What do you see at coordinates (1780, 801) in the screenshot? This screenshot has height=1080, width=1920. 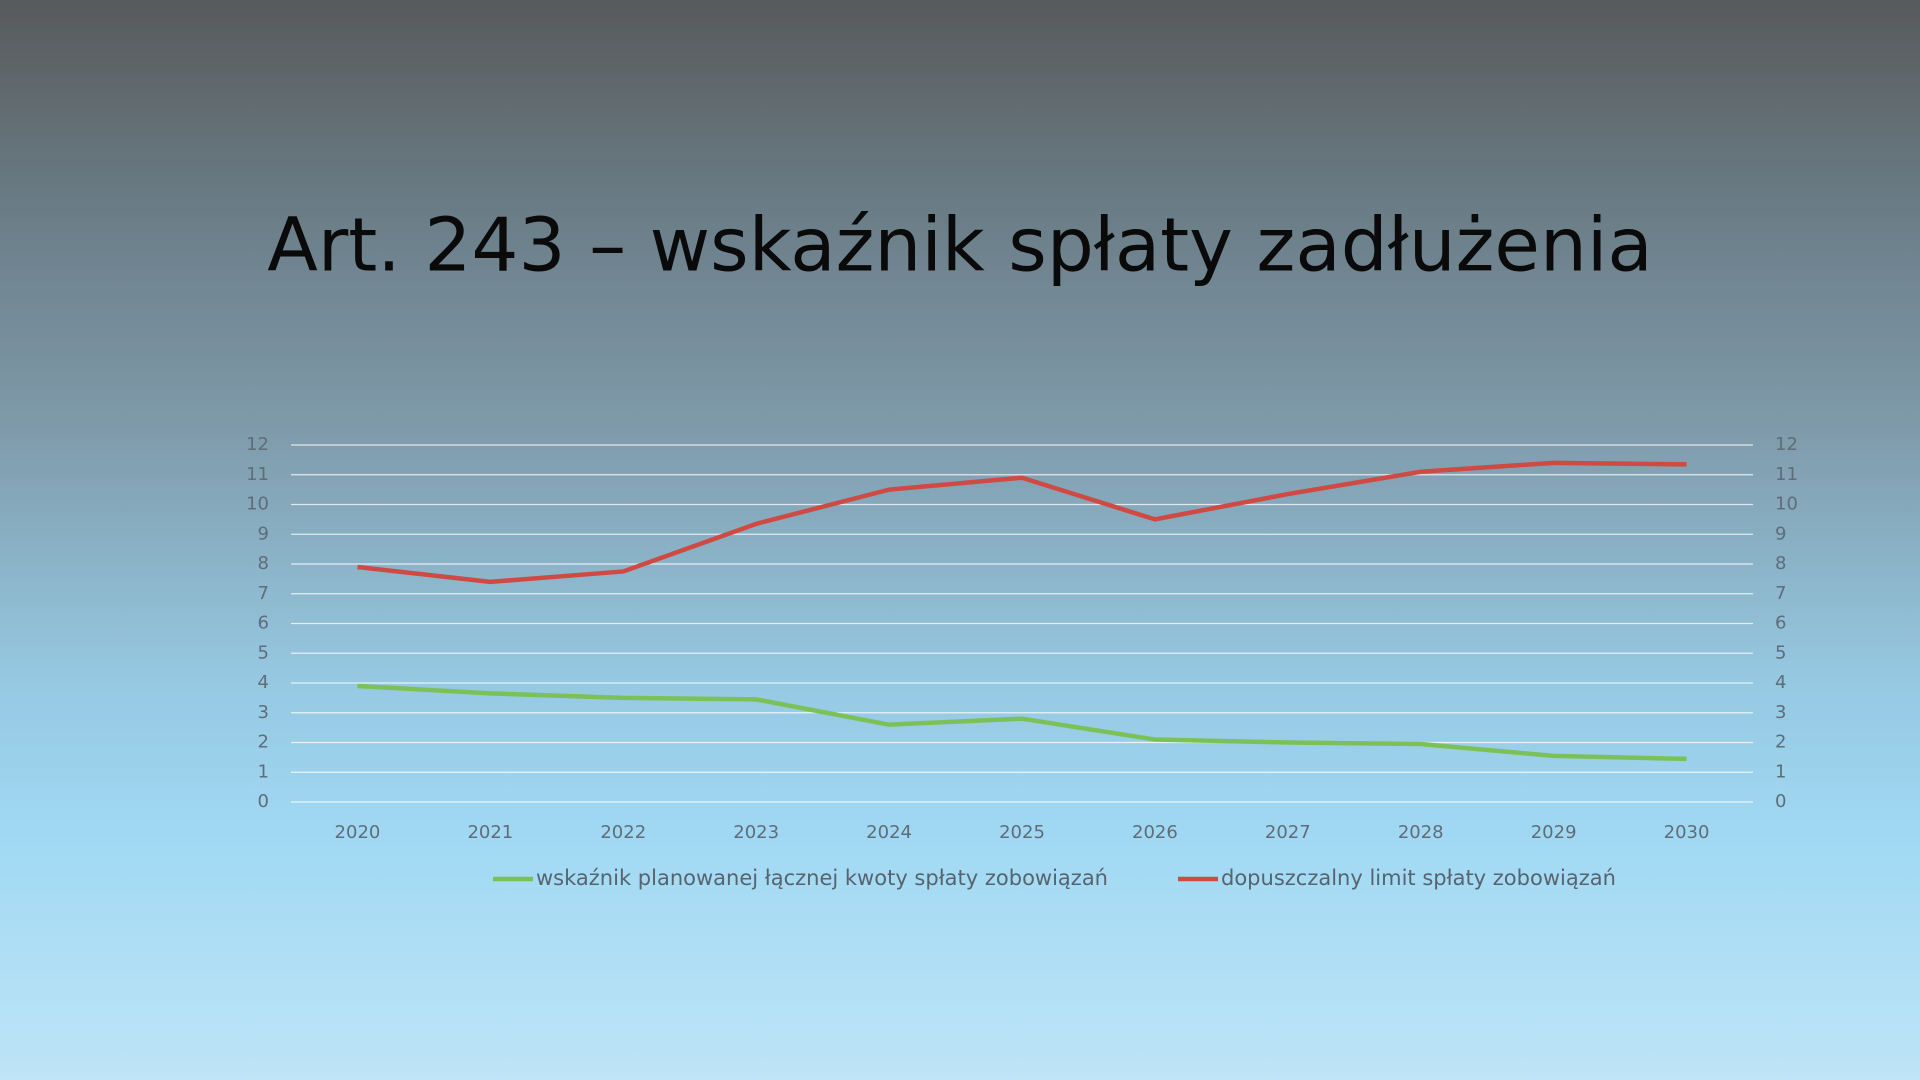 I see `y2-tick-label: 0` at bounding box center [1780, 801].